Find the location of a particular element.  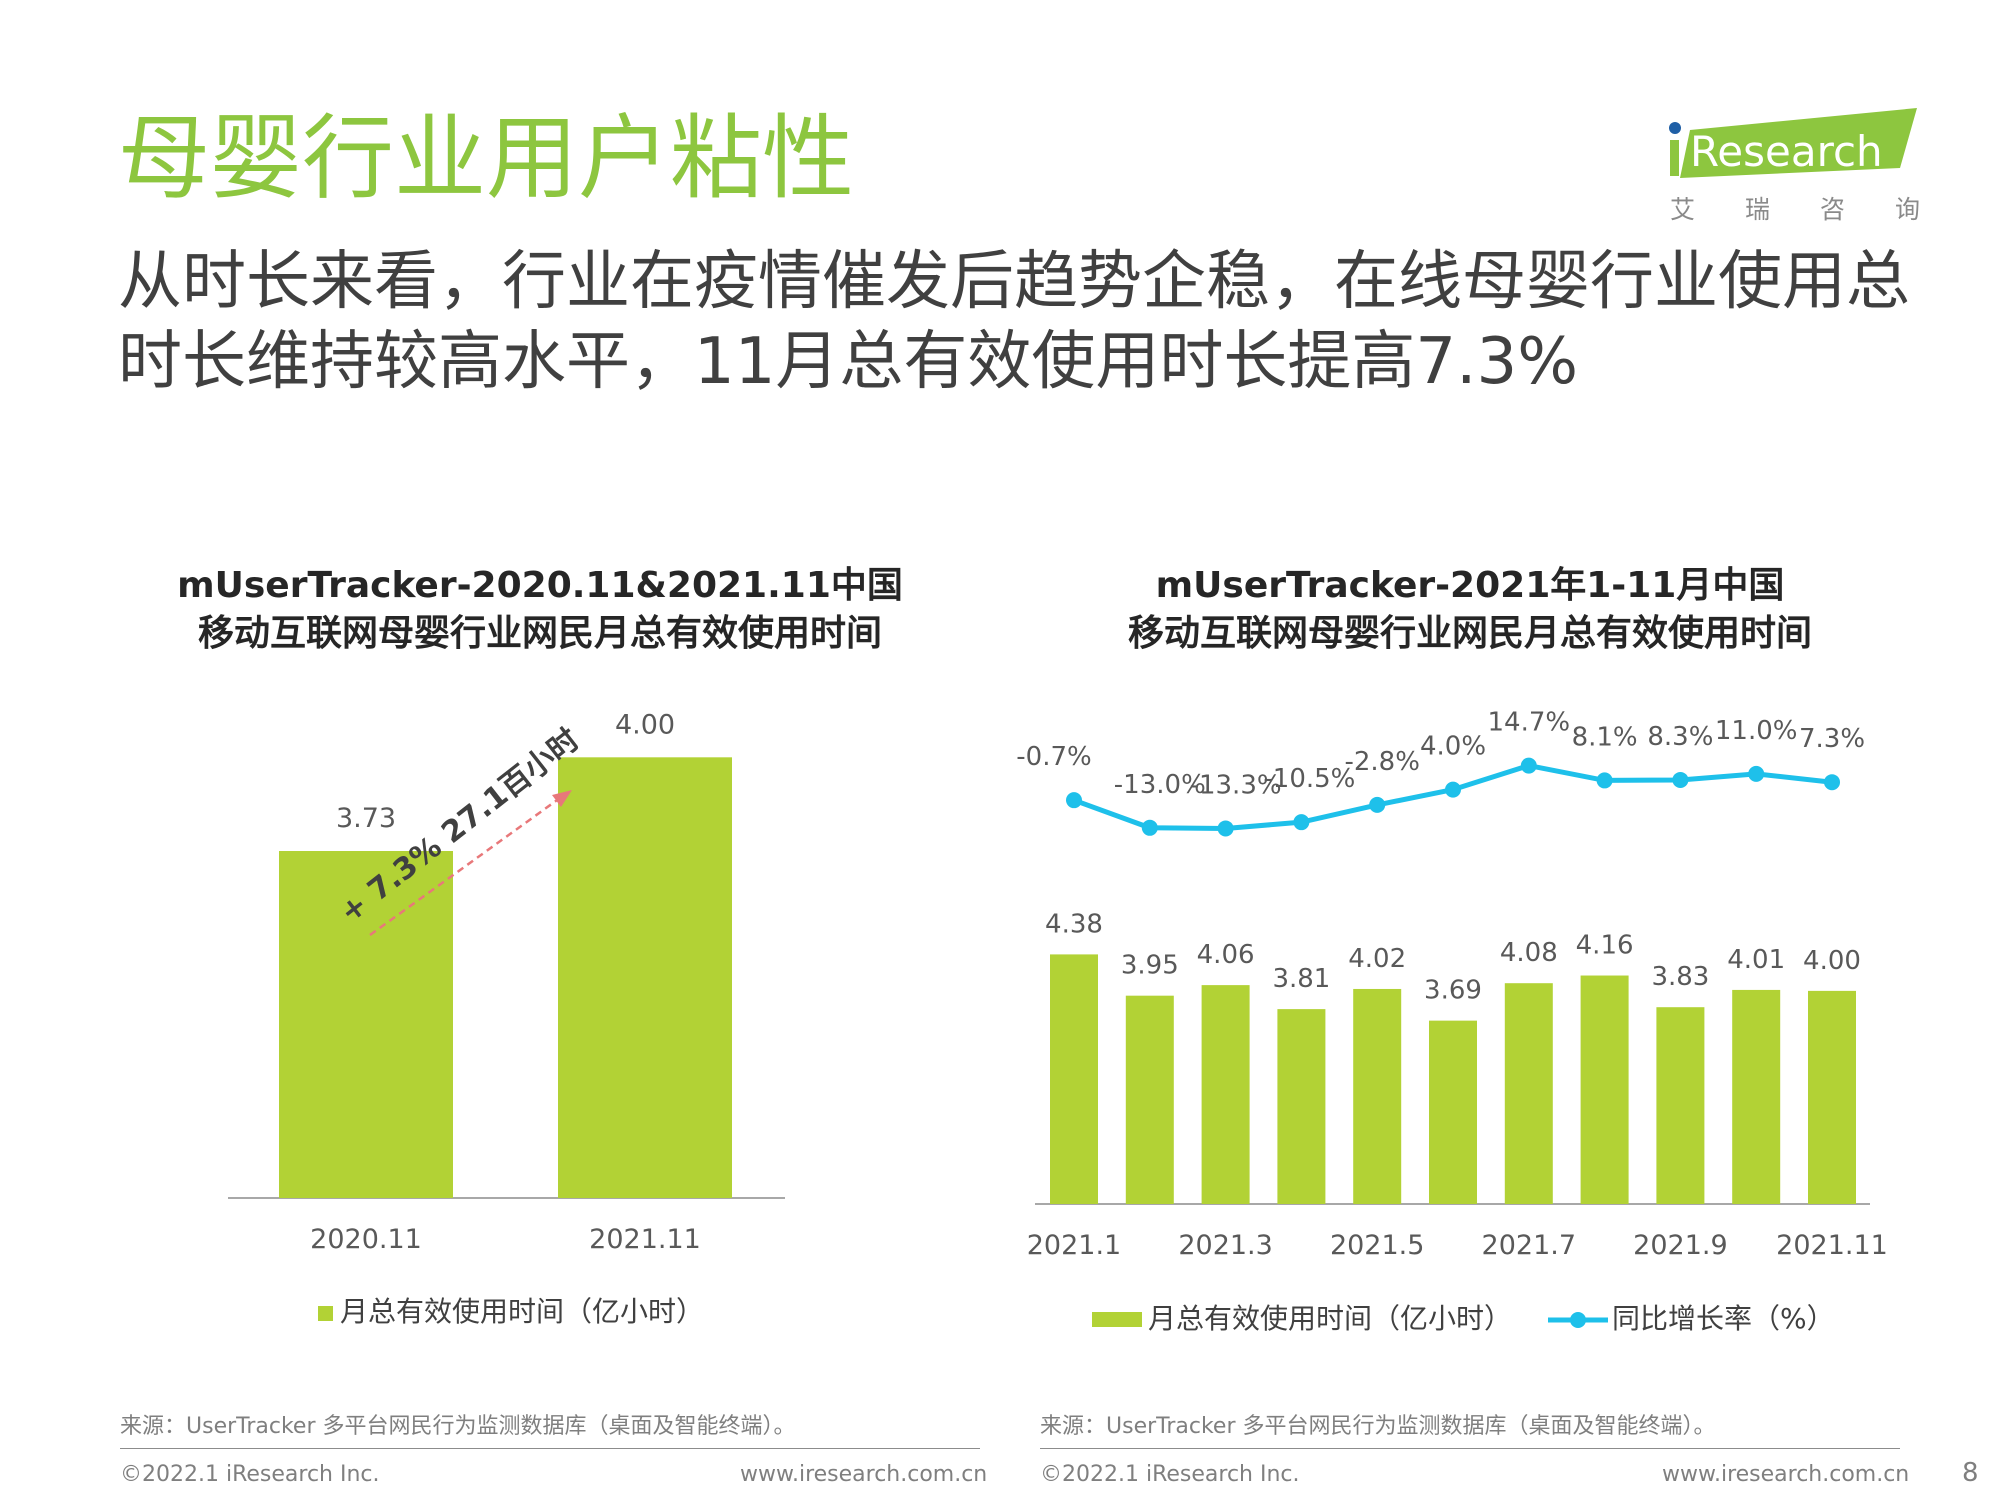

chart2-bar-label: 4.16 is located at coordinates (1605, 946).